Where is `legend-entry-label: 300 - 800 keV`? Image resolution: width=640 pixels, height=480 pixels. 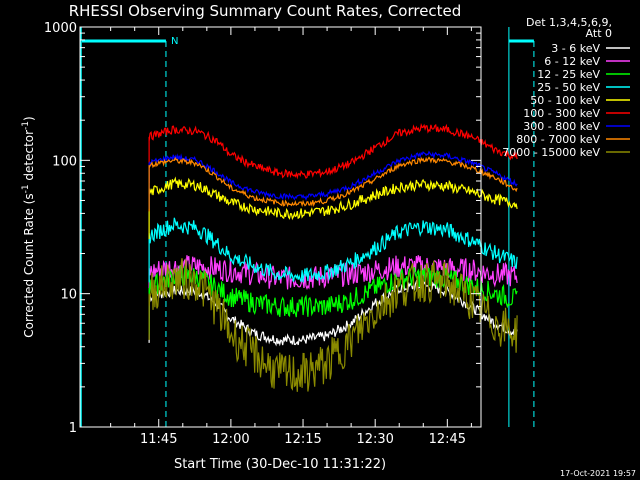 legend-entry-label: 300 - 800 keV is located at coordinates (561, 126).